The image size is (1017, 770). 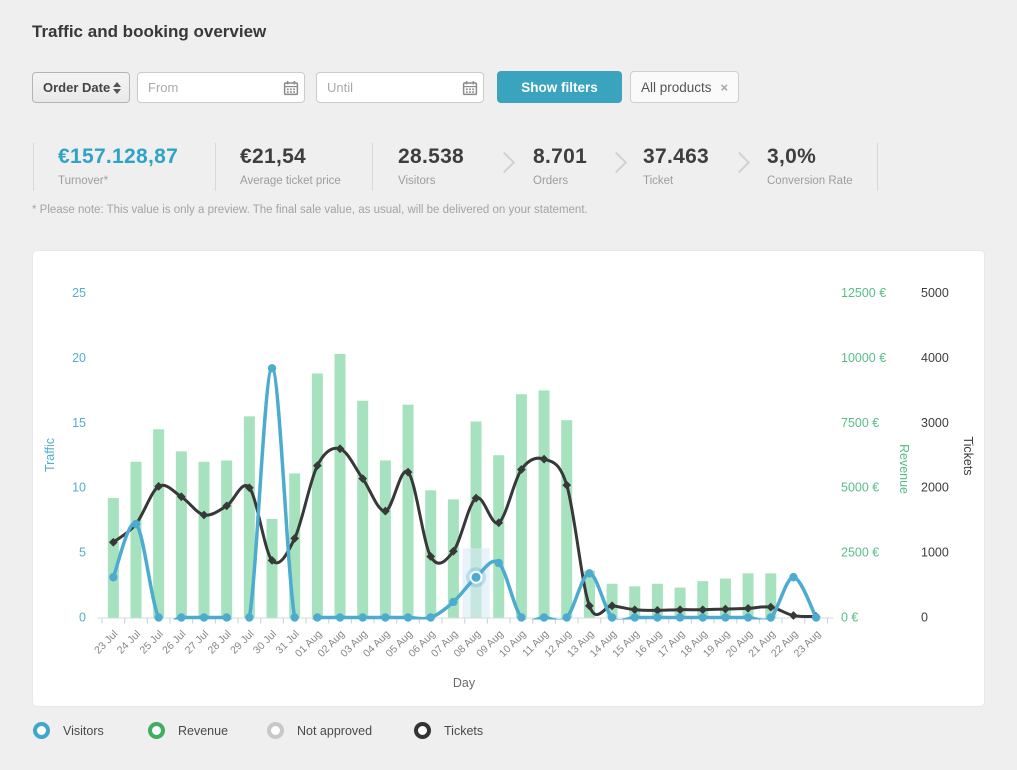 I want to click on x-axis-title: Day, so click(x=464, y=683).